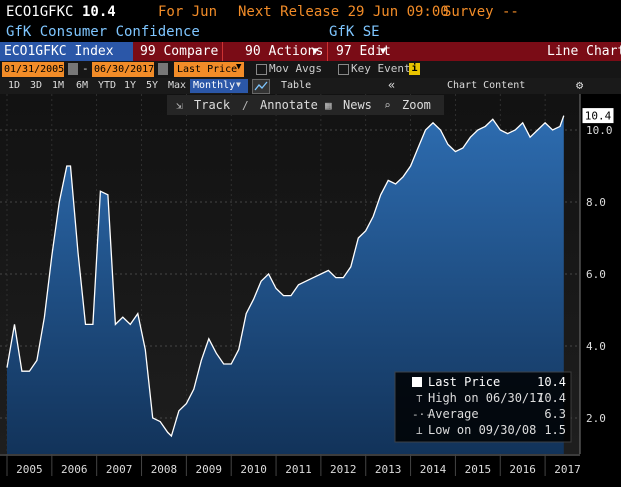  I want to click on legend-swatch, so click(417, 382).